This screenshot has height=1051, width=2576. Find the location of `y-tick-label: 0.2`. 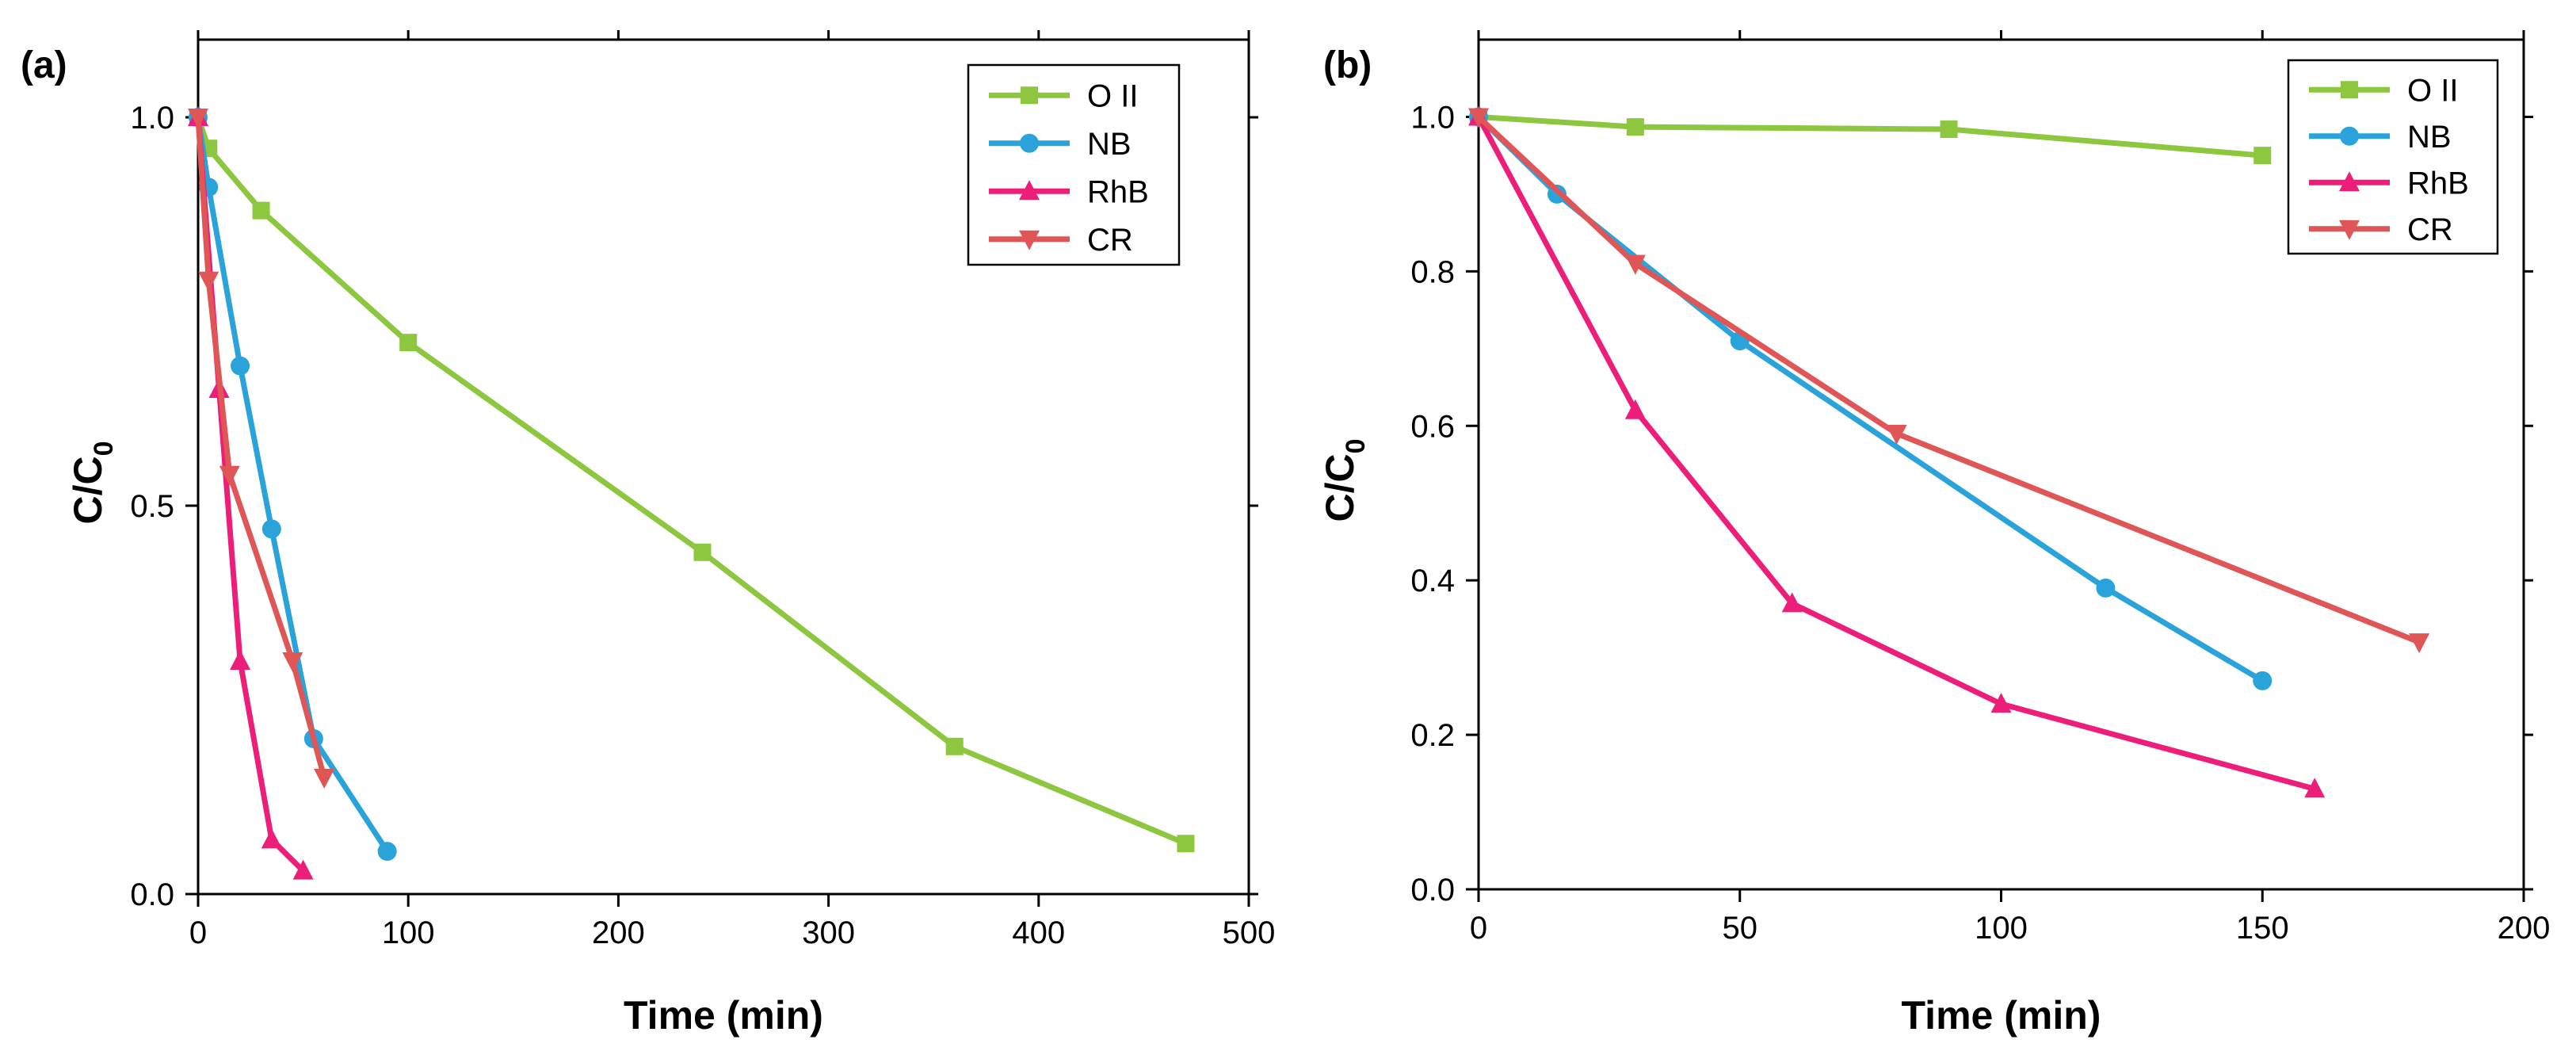

y-tick-label: 0.2 is located at coordinates (1432, 735).